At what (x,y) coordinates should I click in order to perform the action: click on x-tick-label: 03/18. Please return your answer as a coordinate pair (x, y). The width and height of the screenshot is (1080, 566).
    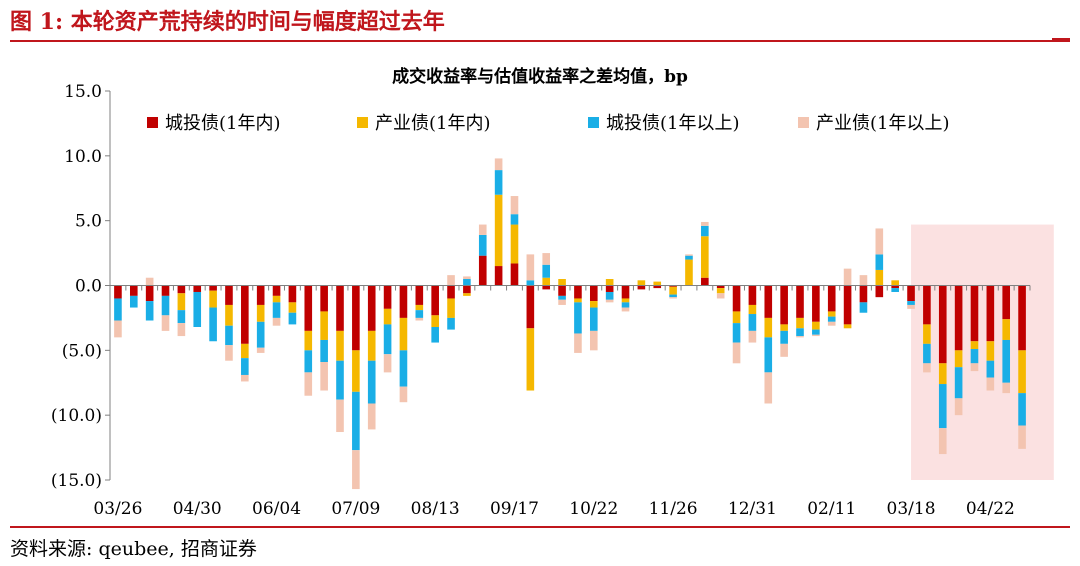
    Looking at the image, I should click on (911, 509).